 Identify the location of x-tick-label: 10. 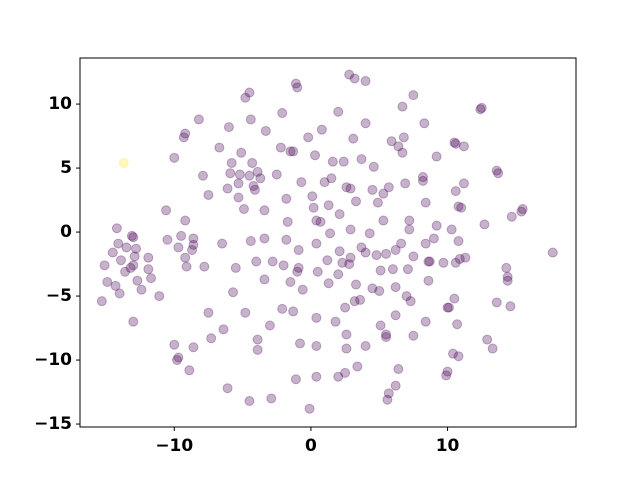
(448, 446).